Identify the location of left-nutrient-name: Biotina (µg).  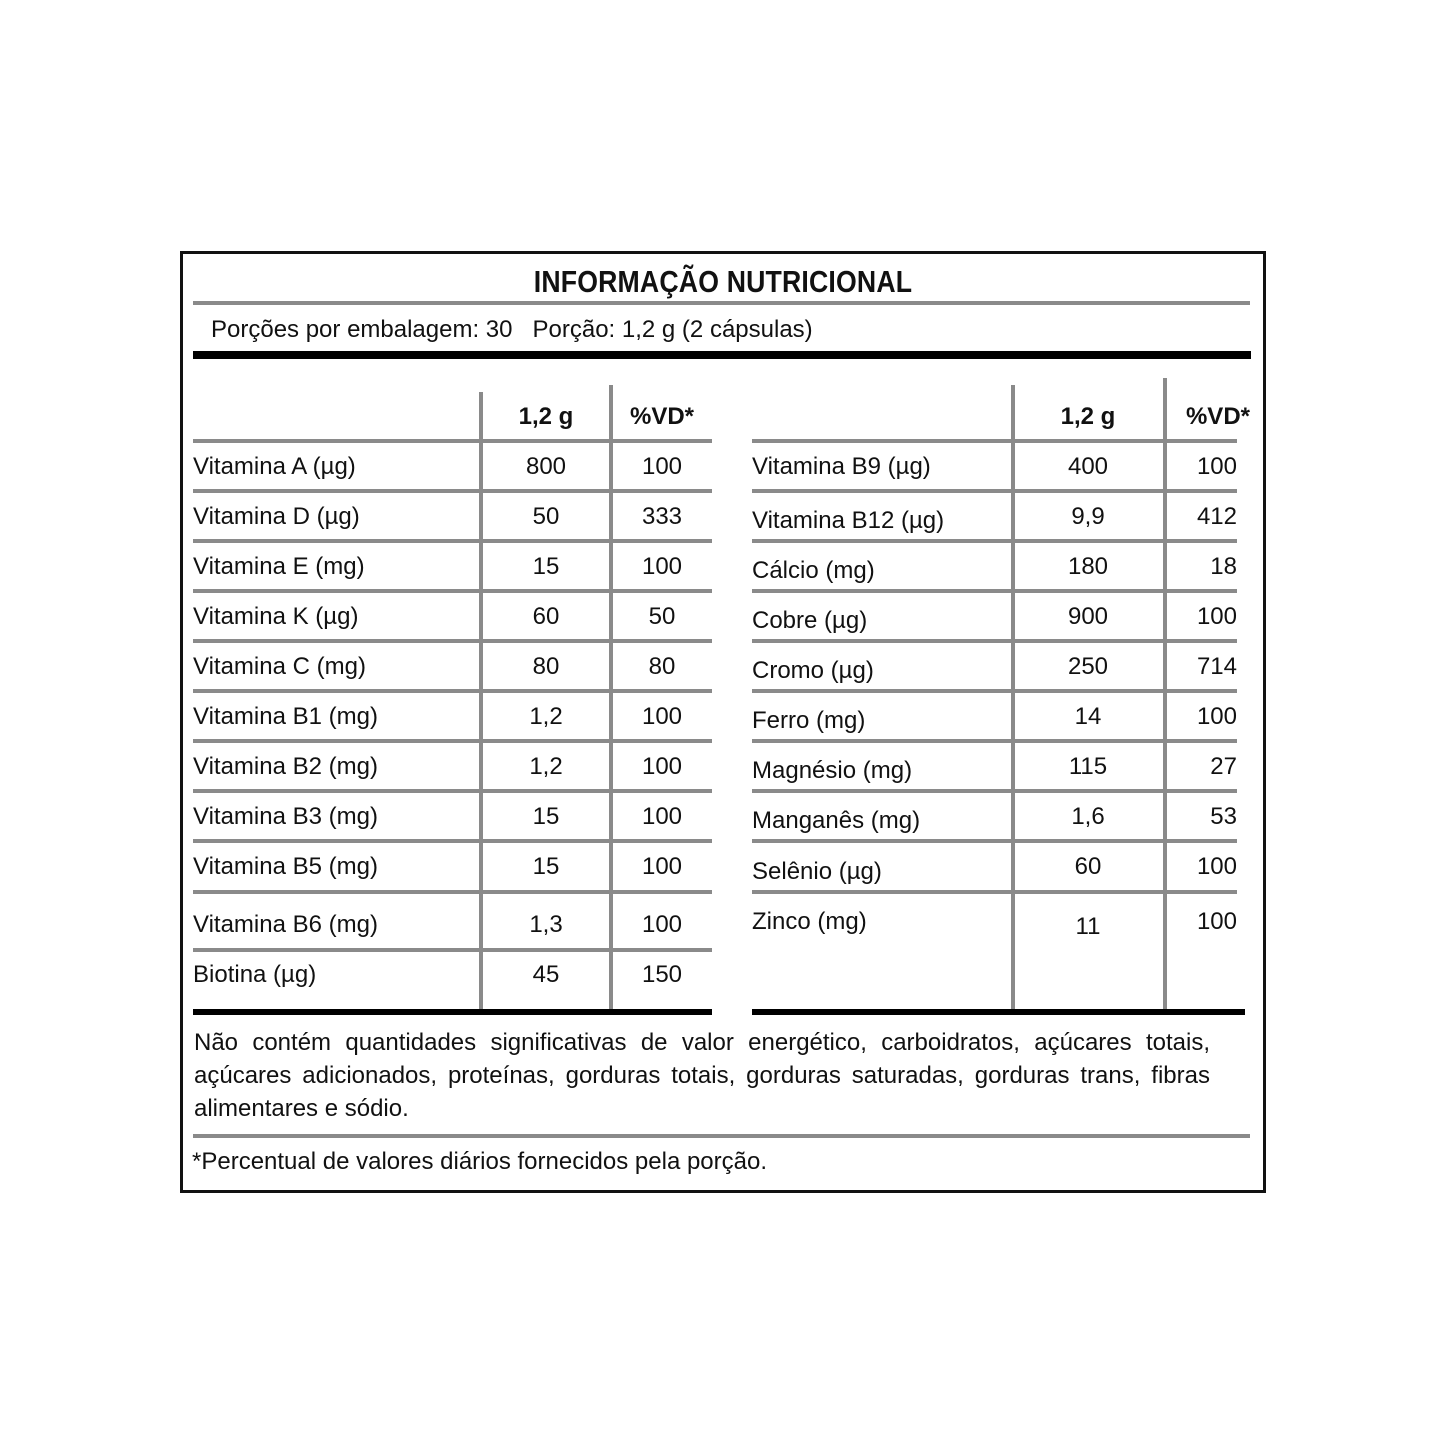
(255, 974).